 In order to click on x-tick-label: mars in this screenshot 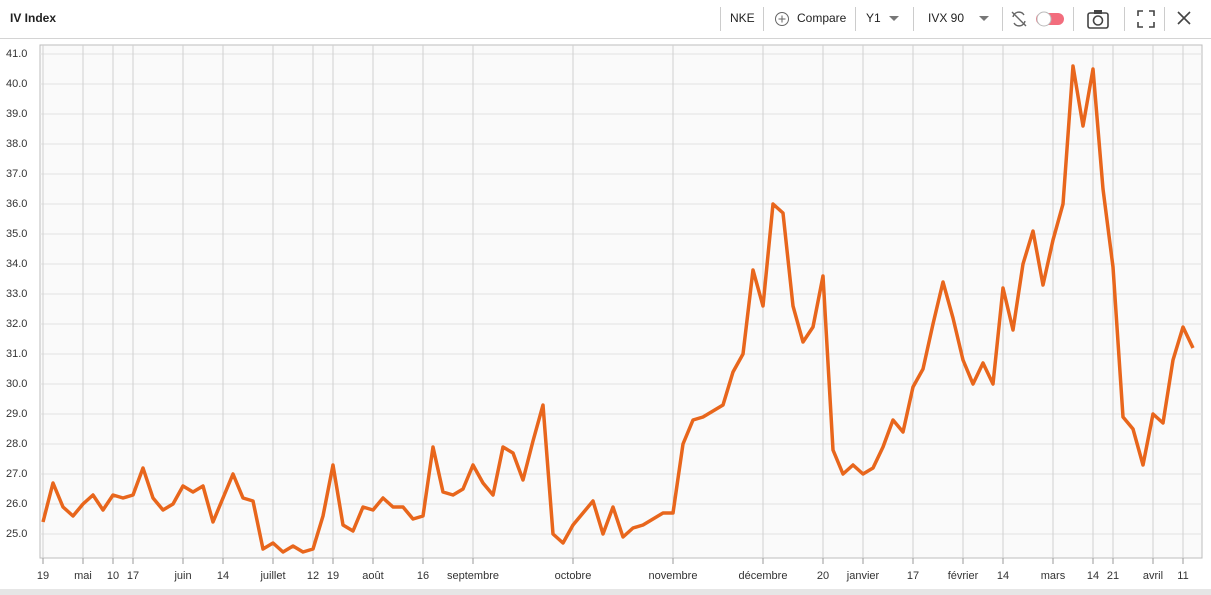, I will do `click(1053, 576)`.